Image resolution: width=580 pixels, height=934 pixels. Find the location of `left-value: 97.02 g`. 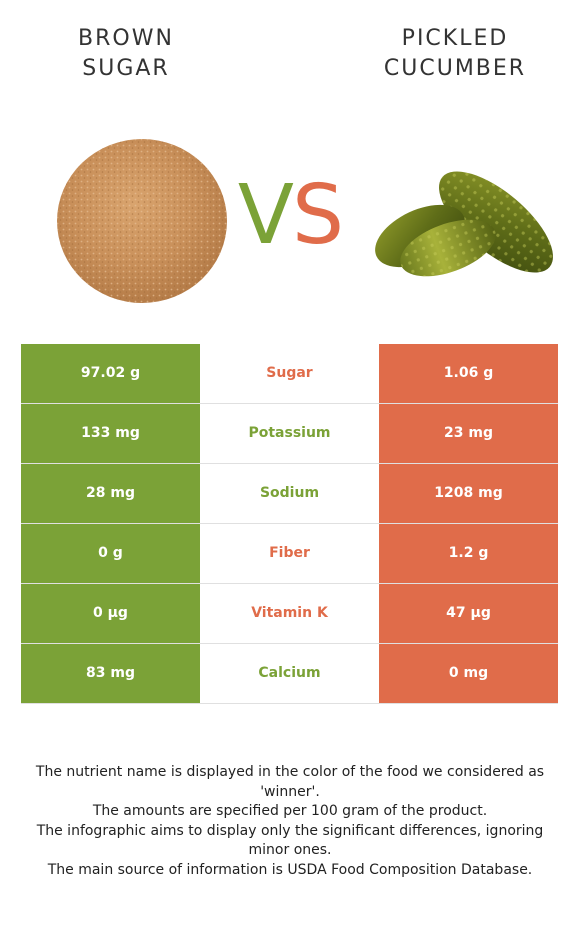

left-value: 97.02 g is located at coordinates (110, 373).